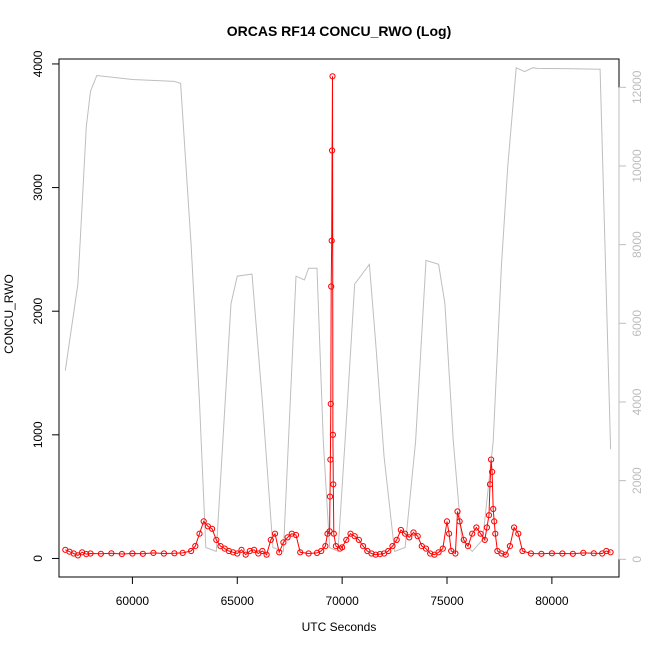 The image size is (650, 650). What do you see at coordinates (238, 601) in the screenshot?
I see `x-tick-label: 65000` at bounding box center [238, 601].